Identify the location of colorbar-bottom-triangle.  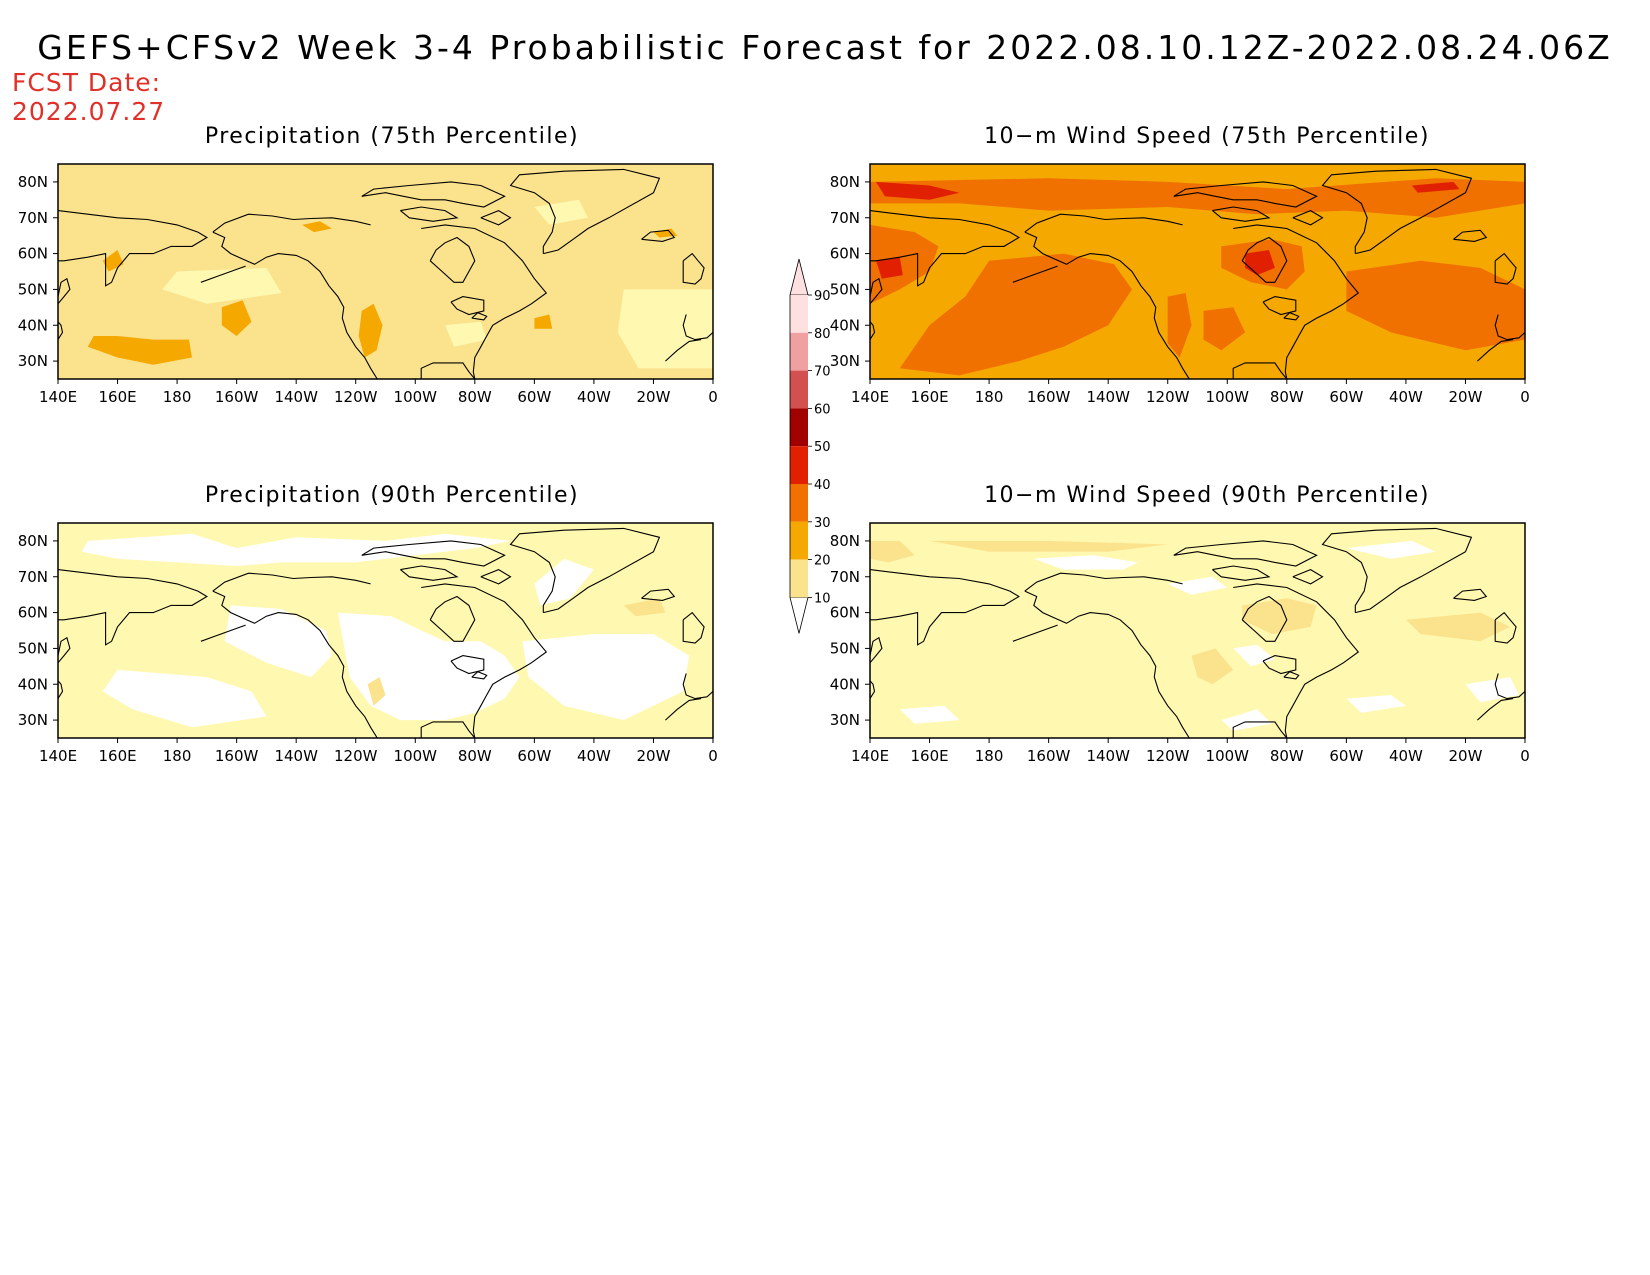
(799, 615).